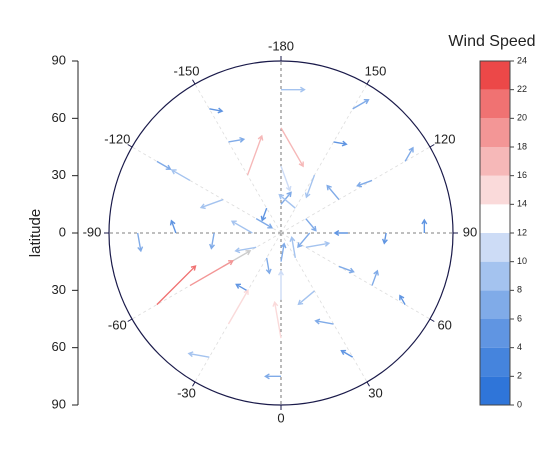 The height and width of the screenshot is (465, 560). What do you see at coordinates (281, 45) in the screenshot?
I see `angular-tick-label: -180` at bounding box center [281, 45].